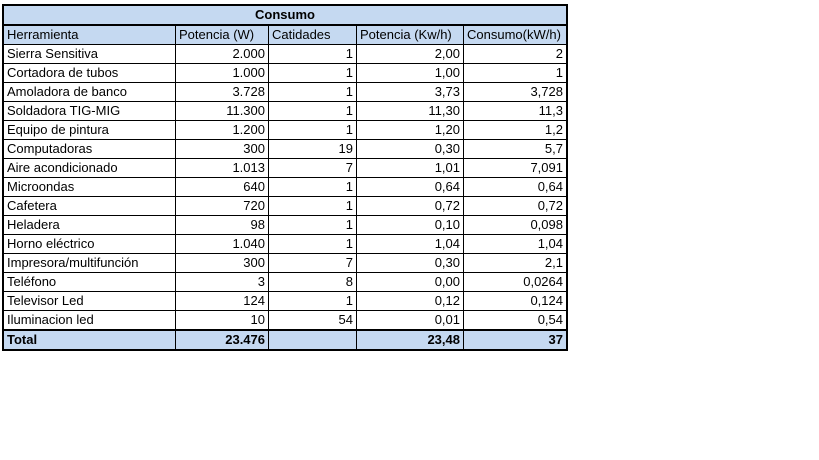 The height and width of the screenshot is (460, 819). Describe the element at coordinates (515, 187) in the screenshot. I see `cell-consumo-kwh: 0,64` at that location.